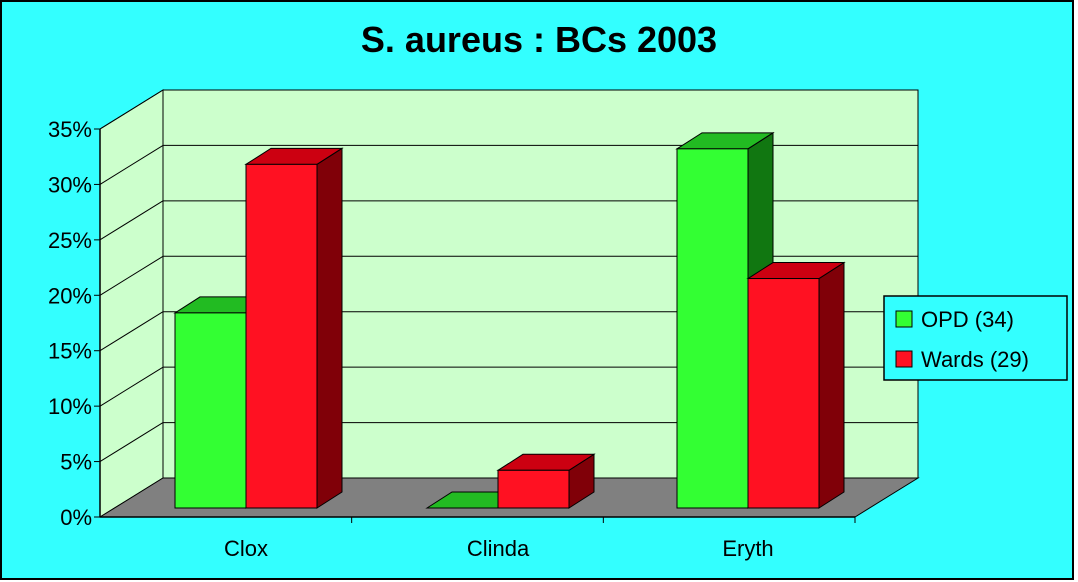  Describe the element at coordinates (712, 328) in the screenshot. I see `bar-opd-eryth` at that location.